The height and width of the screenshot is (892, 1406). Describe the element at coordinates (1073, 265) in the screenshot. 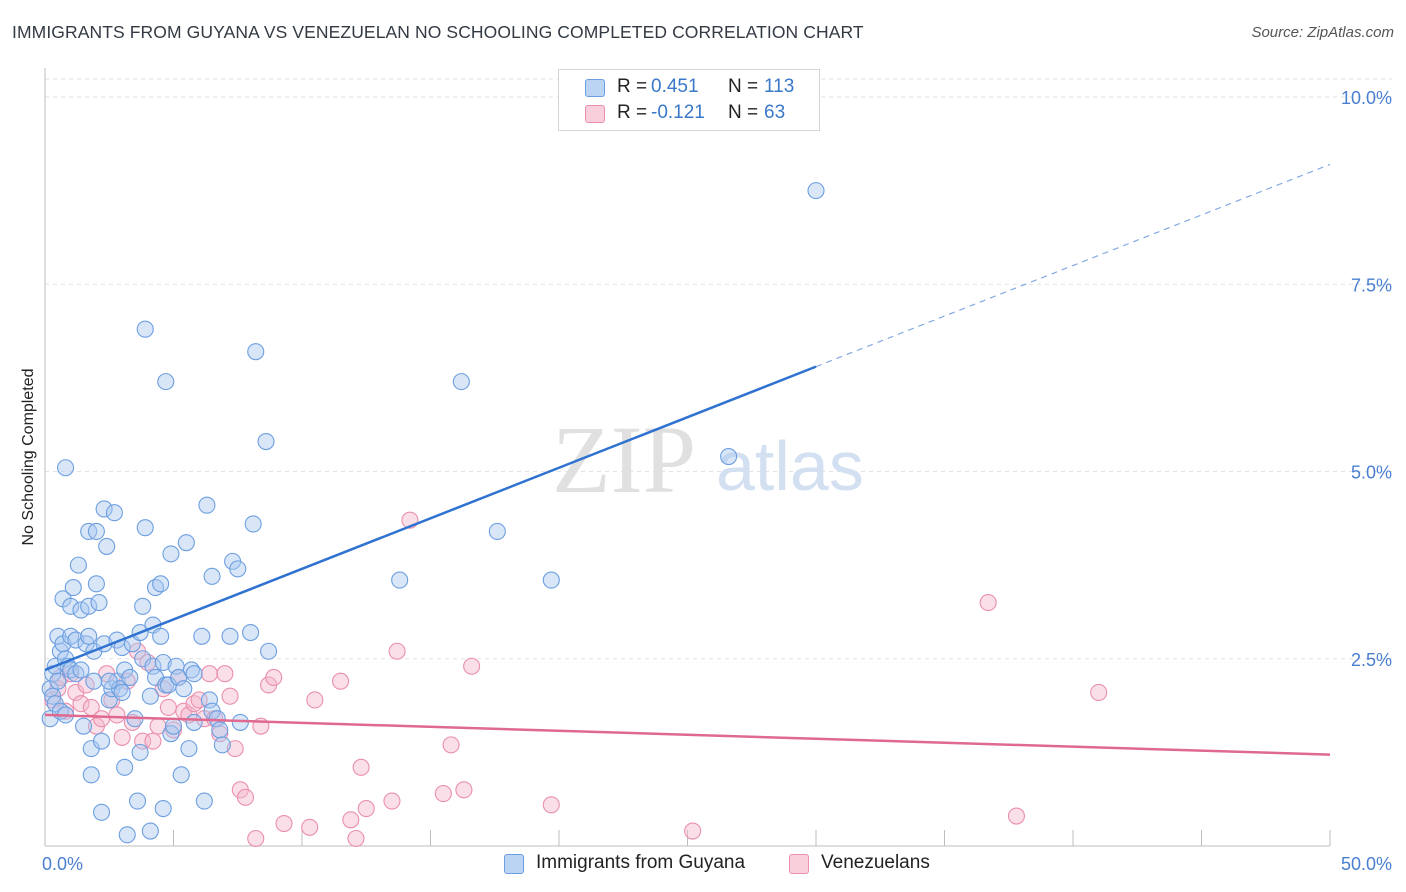

I see `trend-extension-guyana` at that location.